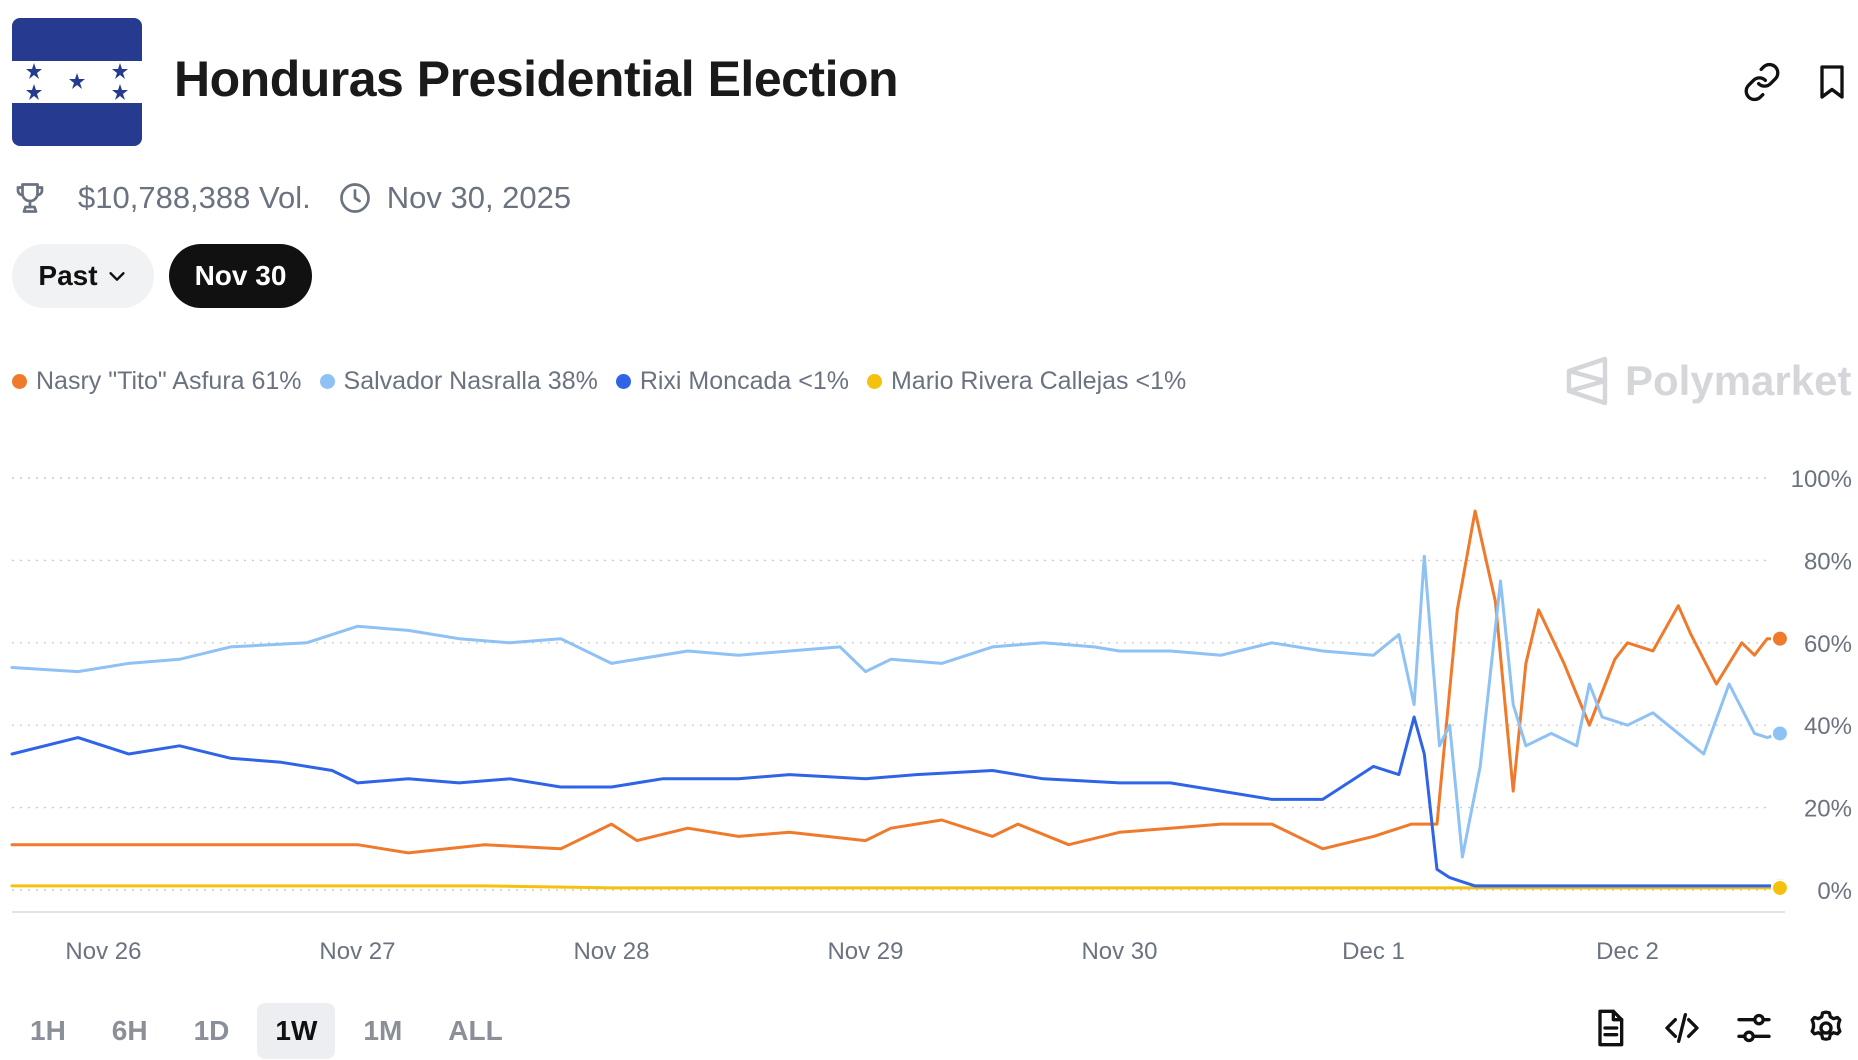  Describe the element at coordinates (865, 949) in the screenshot. I see `x-tick-label: Nov 29` at that location.